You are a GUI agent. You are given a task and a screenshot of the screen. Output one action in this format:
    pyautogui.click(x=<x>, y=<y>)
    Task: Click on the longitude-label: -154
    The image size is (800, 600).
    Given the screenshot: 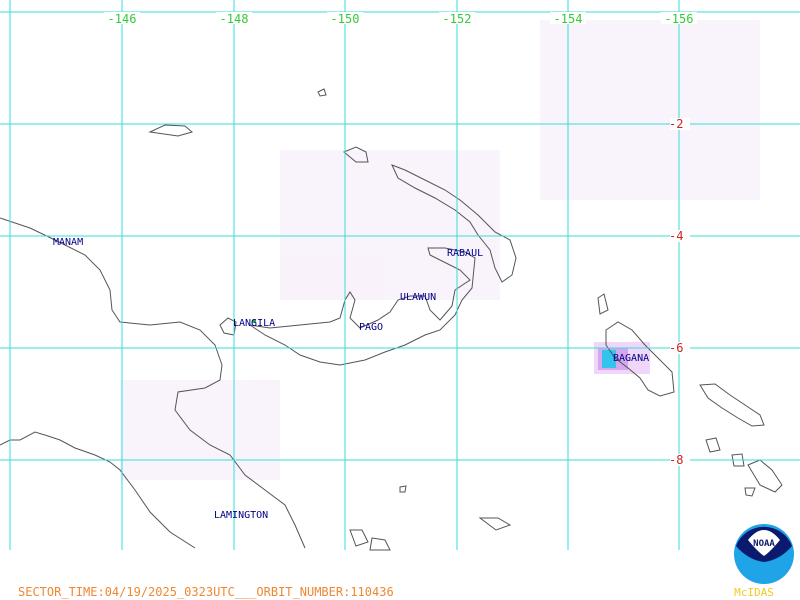 What is the action you would take?
    pyautogui.click(x=568, y=19)
    